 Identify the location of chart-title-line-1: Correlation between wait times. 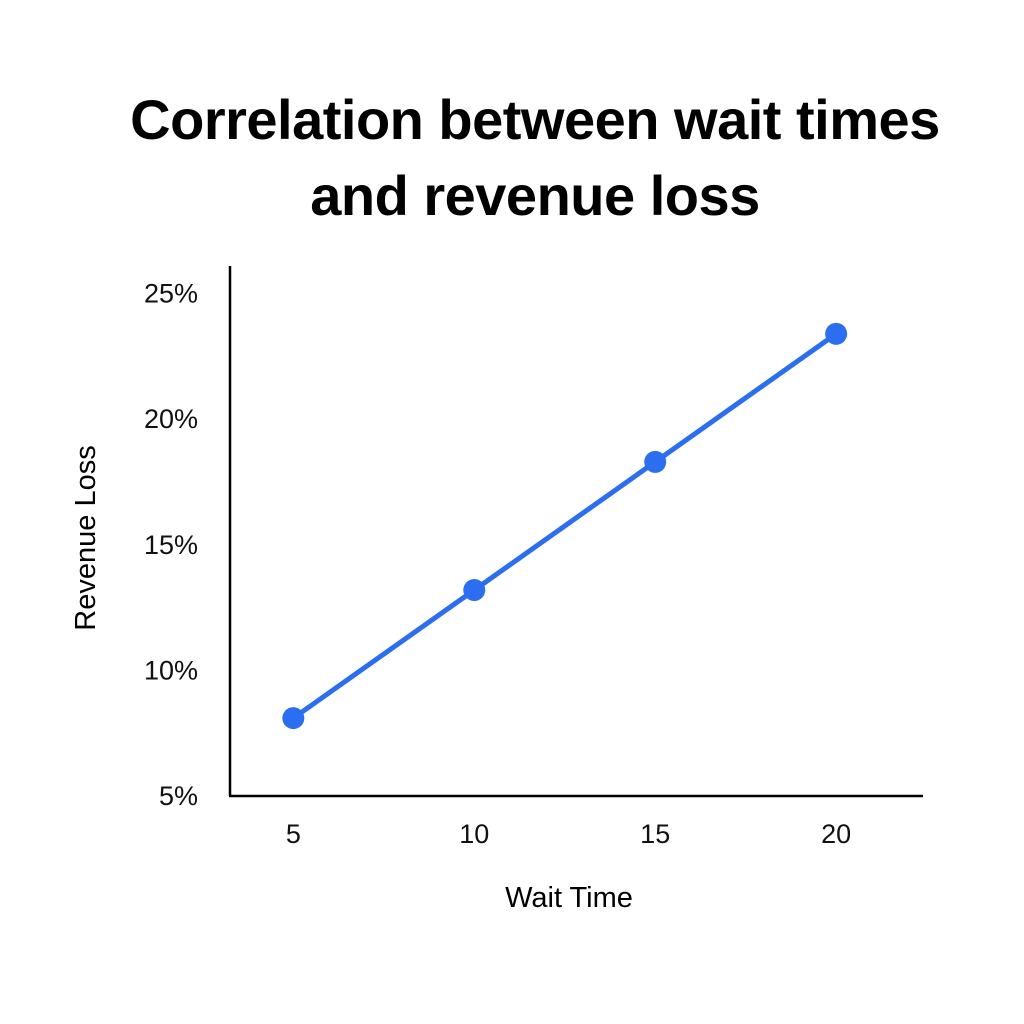
(535, 119).